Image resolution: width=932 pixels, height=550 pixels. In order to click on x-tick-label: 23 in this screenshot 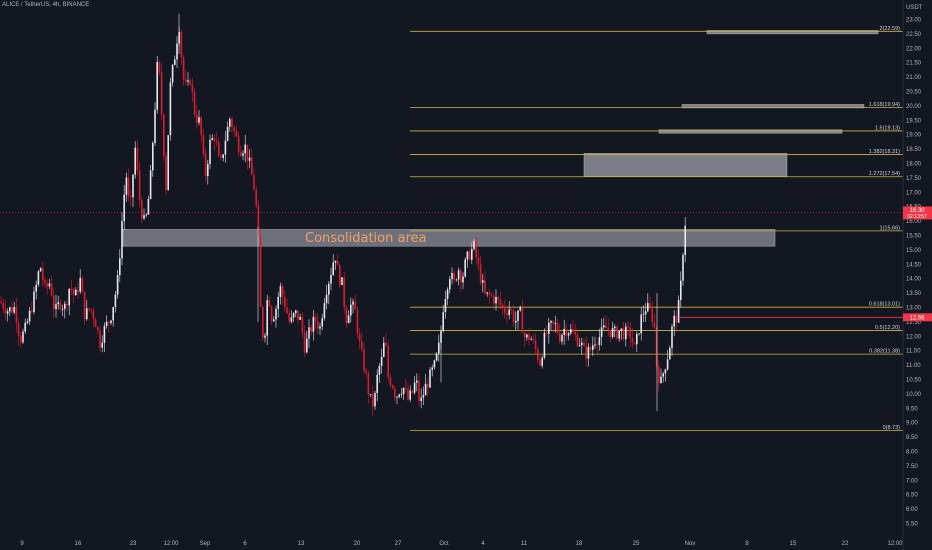, I will do `click(133, 544)`.